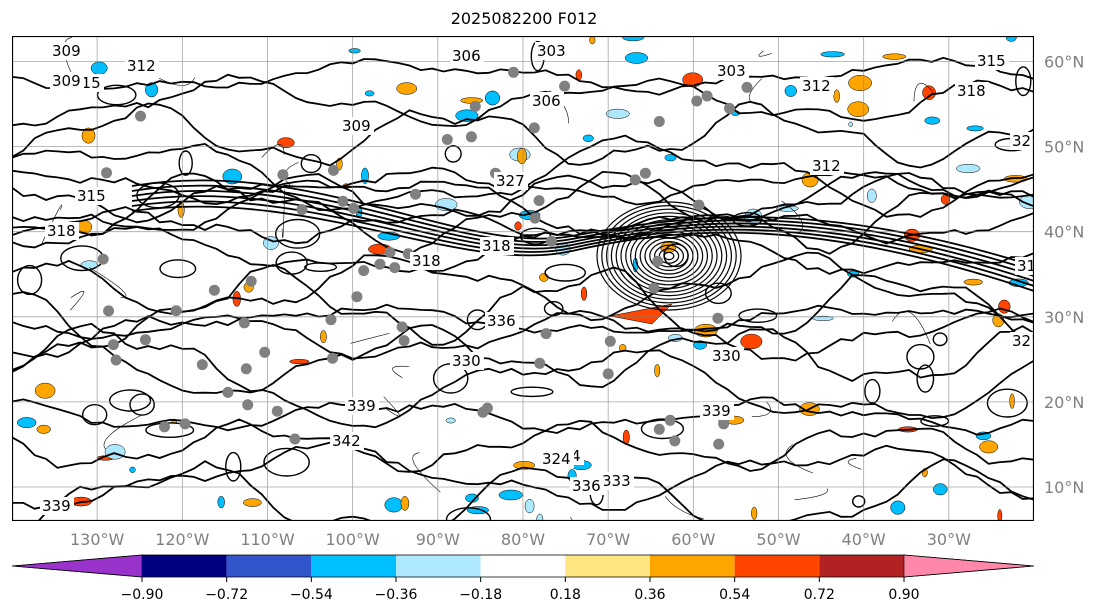 The width and height of the screenshot is (1105, 615). What do you see at coordinates (582, 223) in the screenshot?
I see `contour-line` at bounding box center [582, 223].